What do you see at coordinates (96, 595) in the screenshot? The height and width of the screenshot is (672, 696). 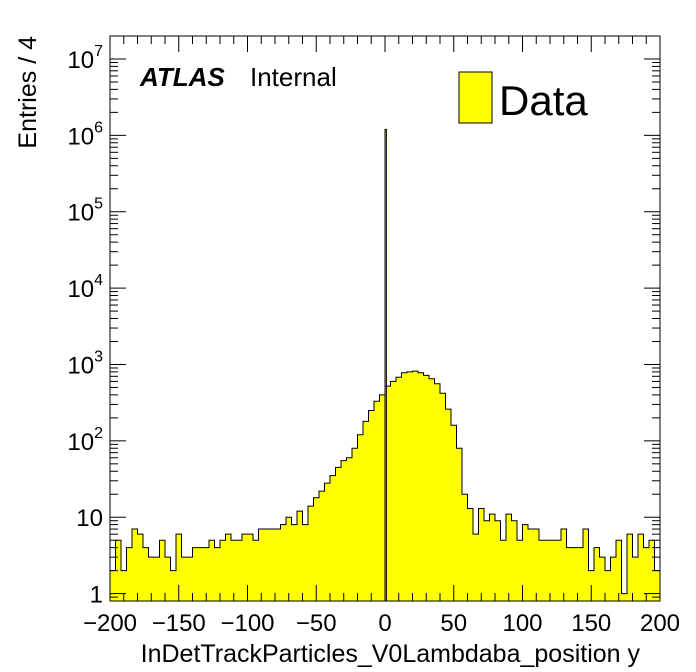 I see `y-tick-label: 1` at bounding box center [96, 595].